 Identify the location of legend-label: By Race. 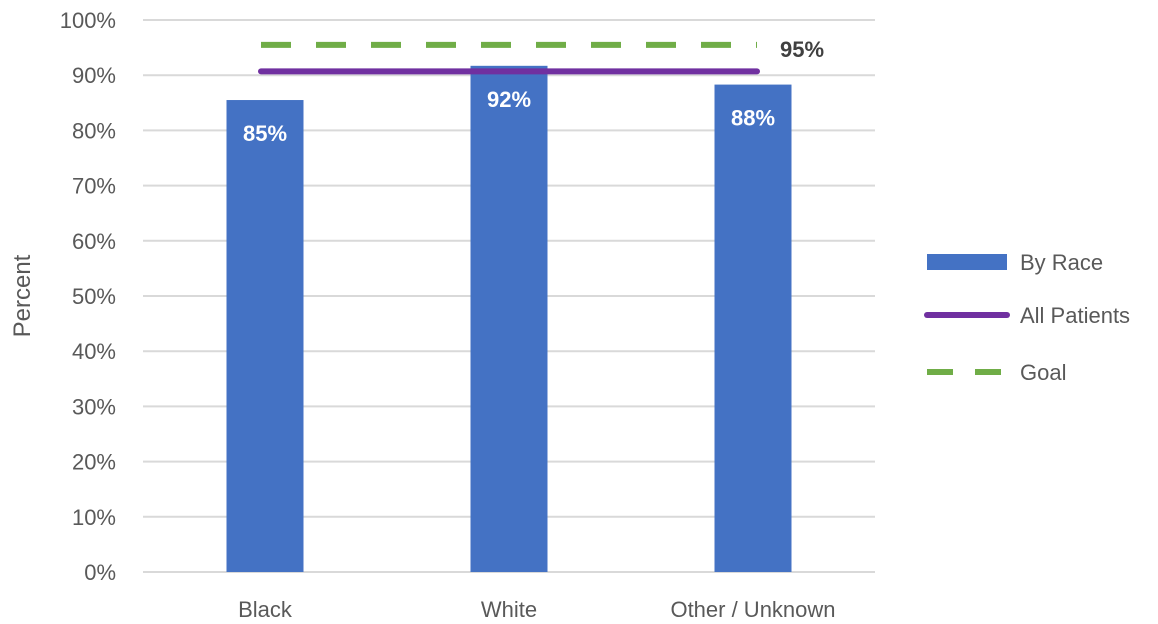
(1061, 262).